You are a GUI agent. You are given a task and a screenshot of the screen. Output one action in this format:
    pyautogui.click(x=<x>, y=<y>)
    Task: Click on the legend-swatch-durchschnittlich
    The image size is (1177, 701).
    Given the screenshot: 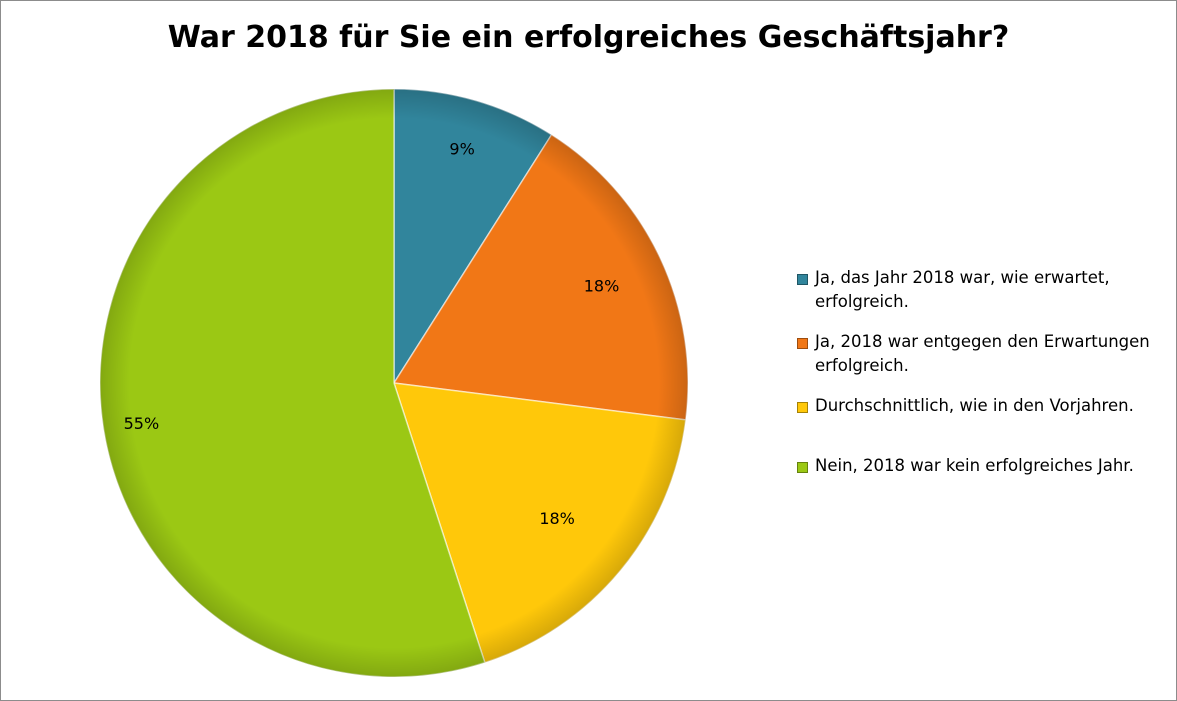 What is the action you would take?
    pyautogui.click(x=802, y=407)
    